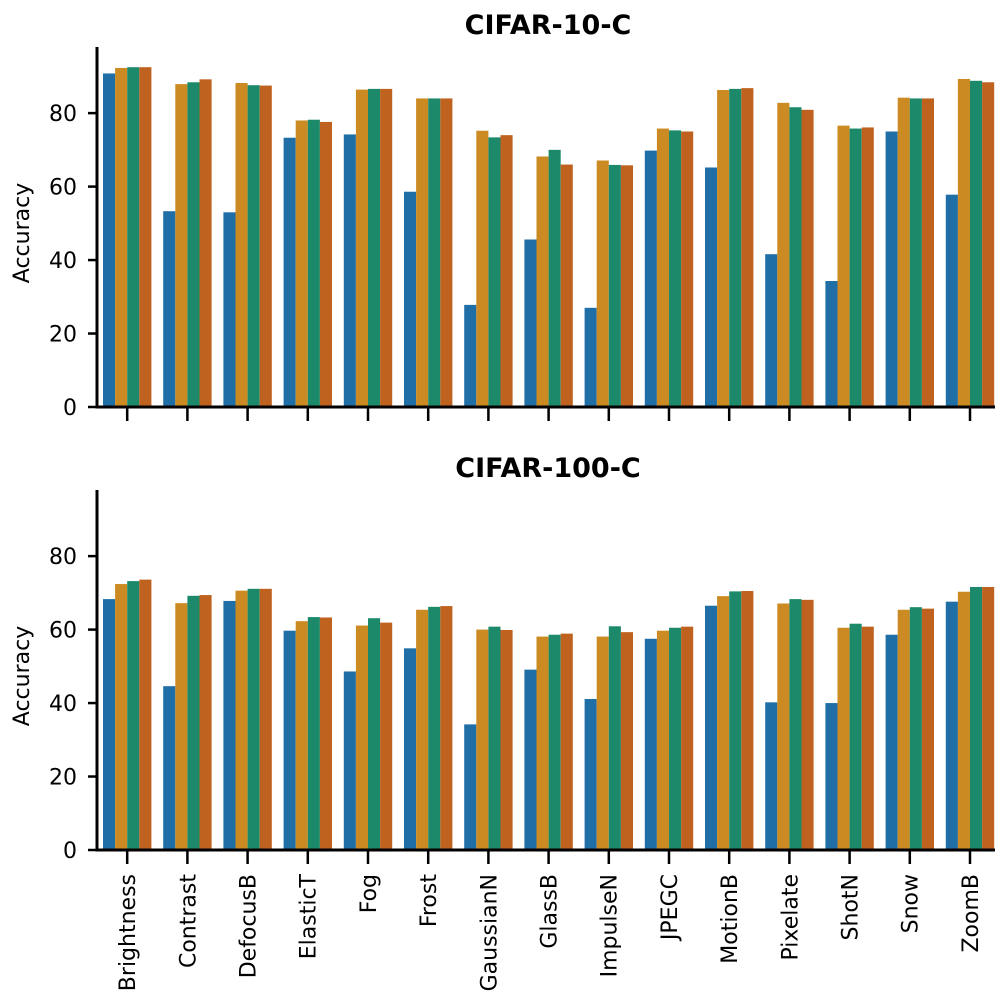 The width and height of the screenshot is (995, 1001). I want to click on y-tick-label: 20, so click(63, 778).